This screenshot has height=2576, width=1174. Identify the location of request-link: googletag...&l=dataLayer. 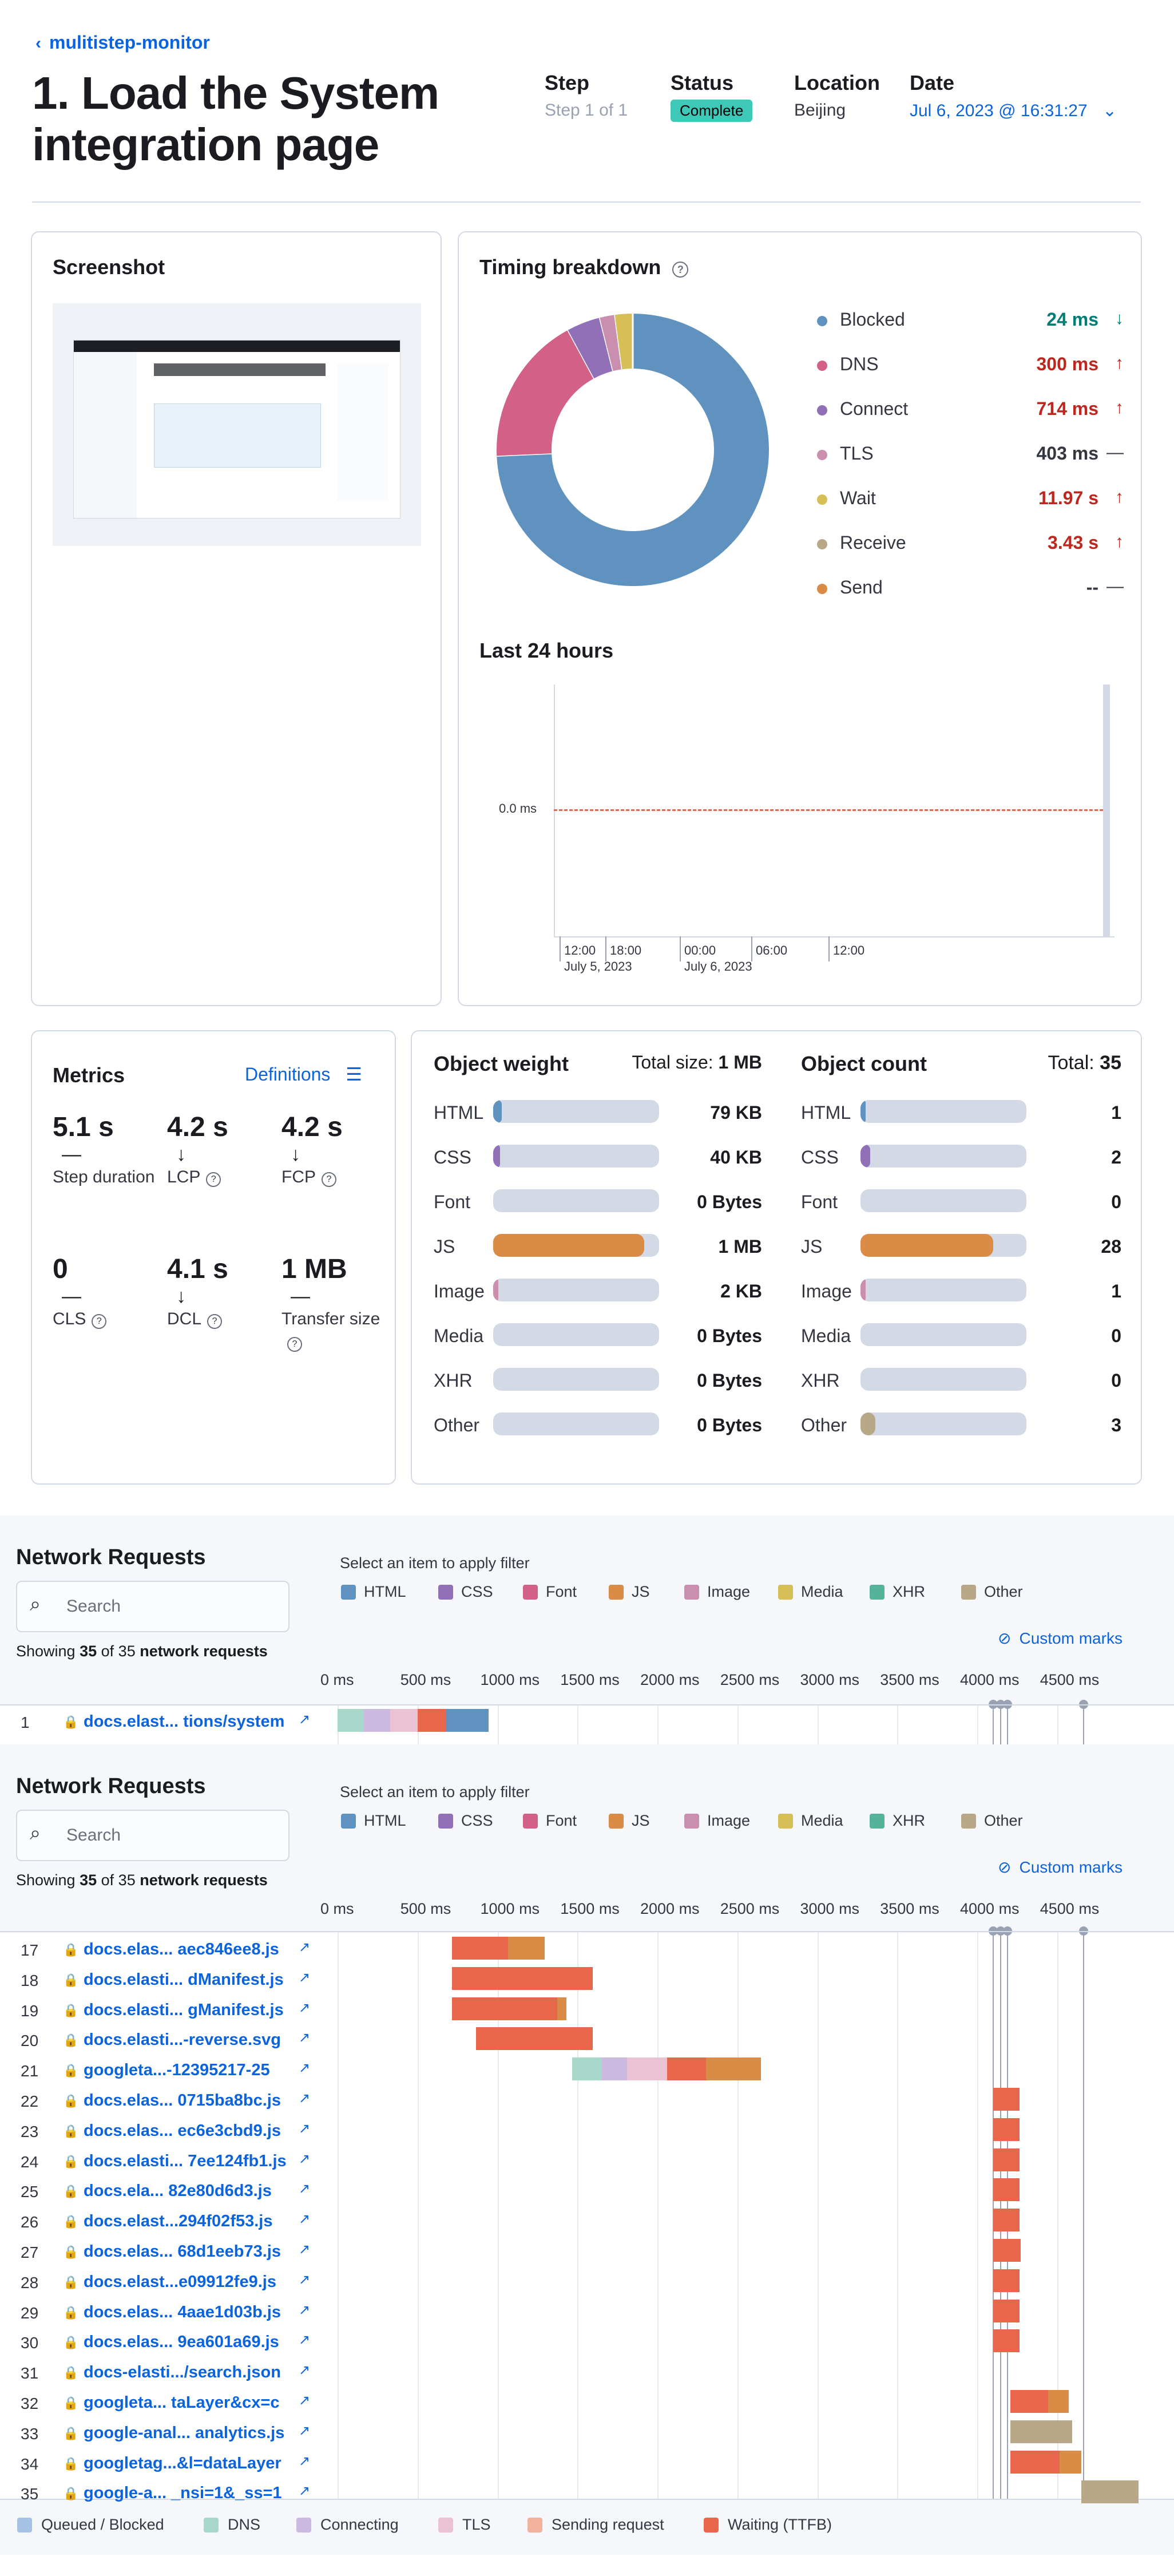
(182, 2463).